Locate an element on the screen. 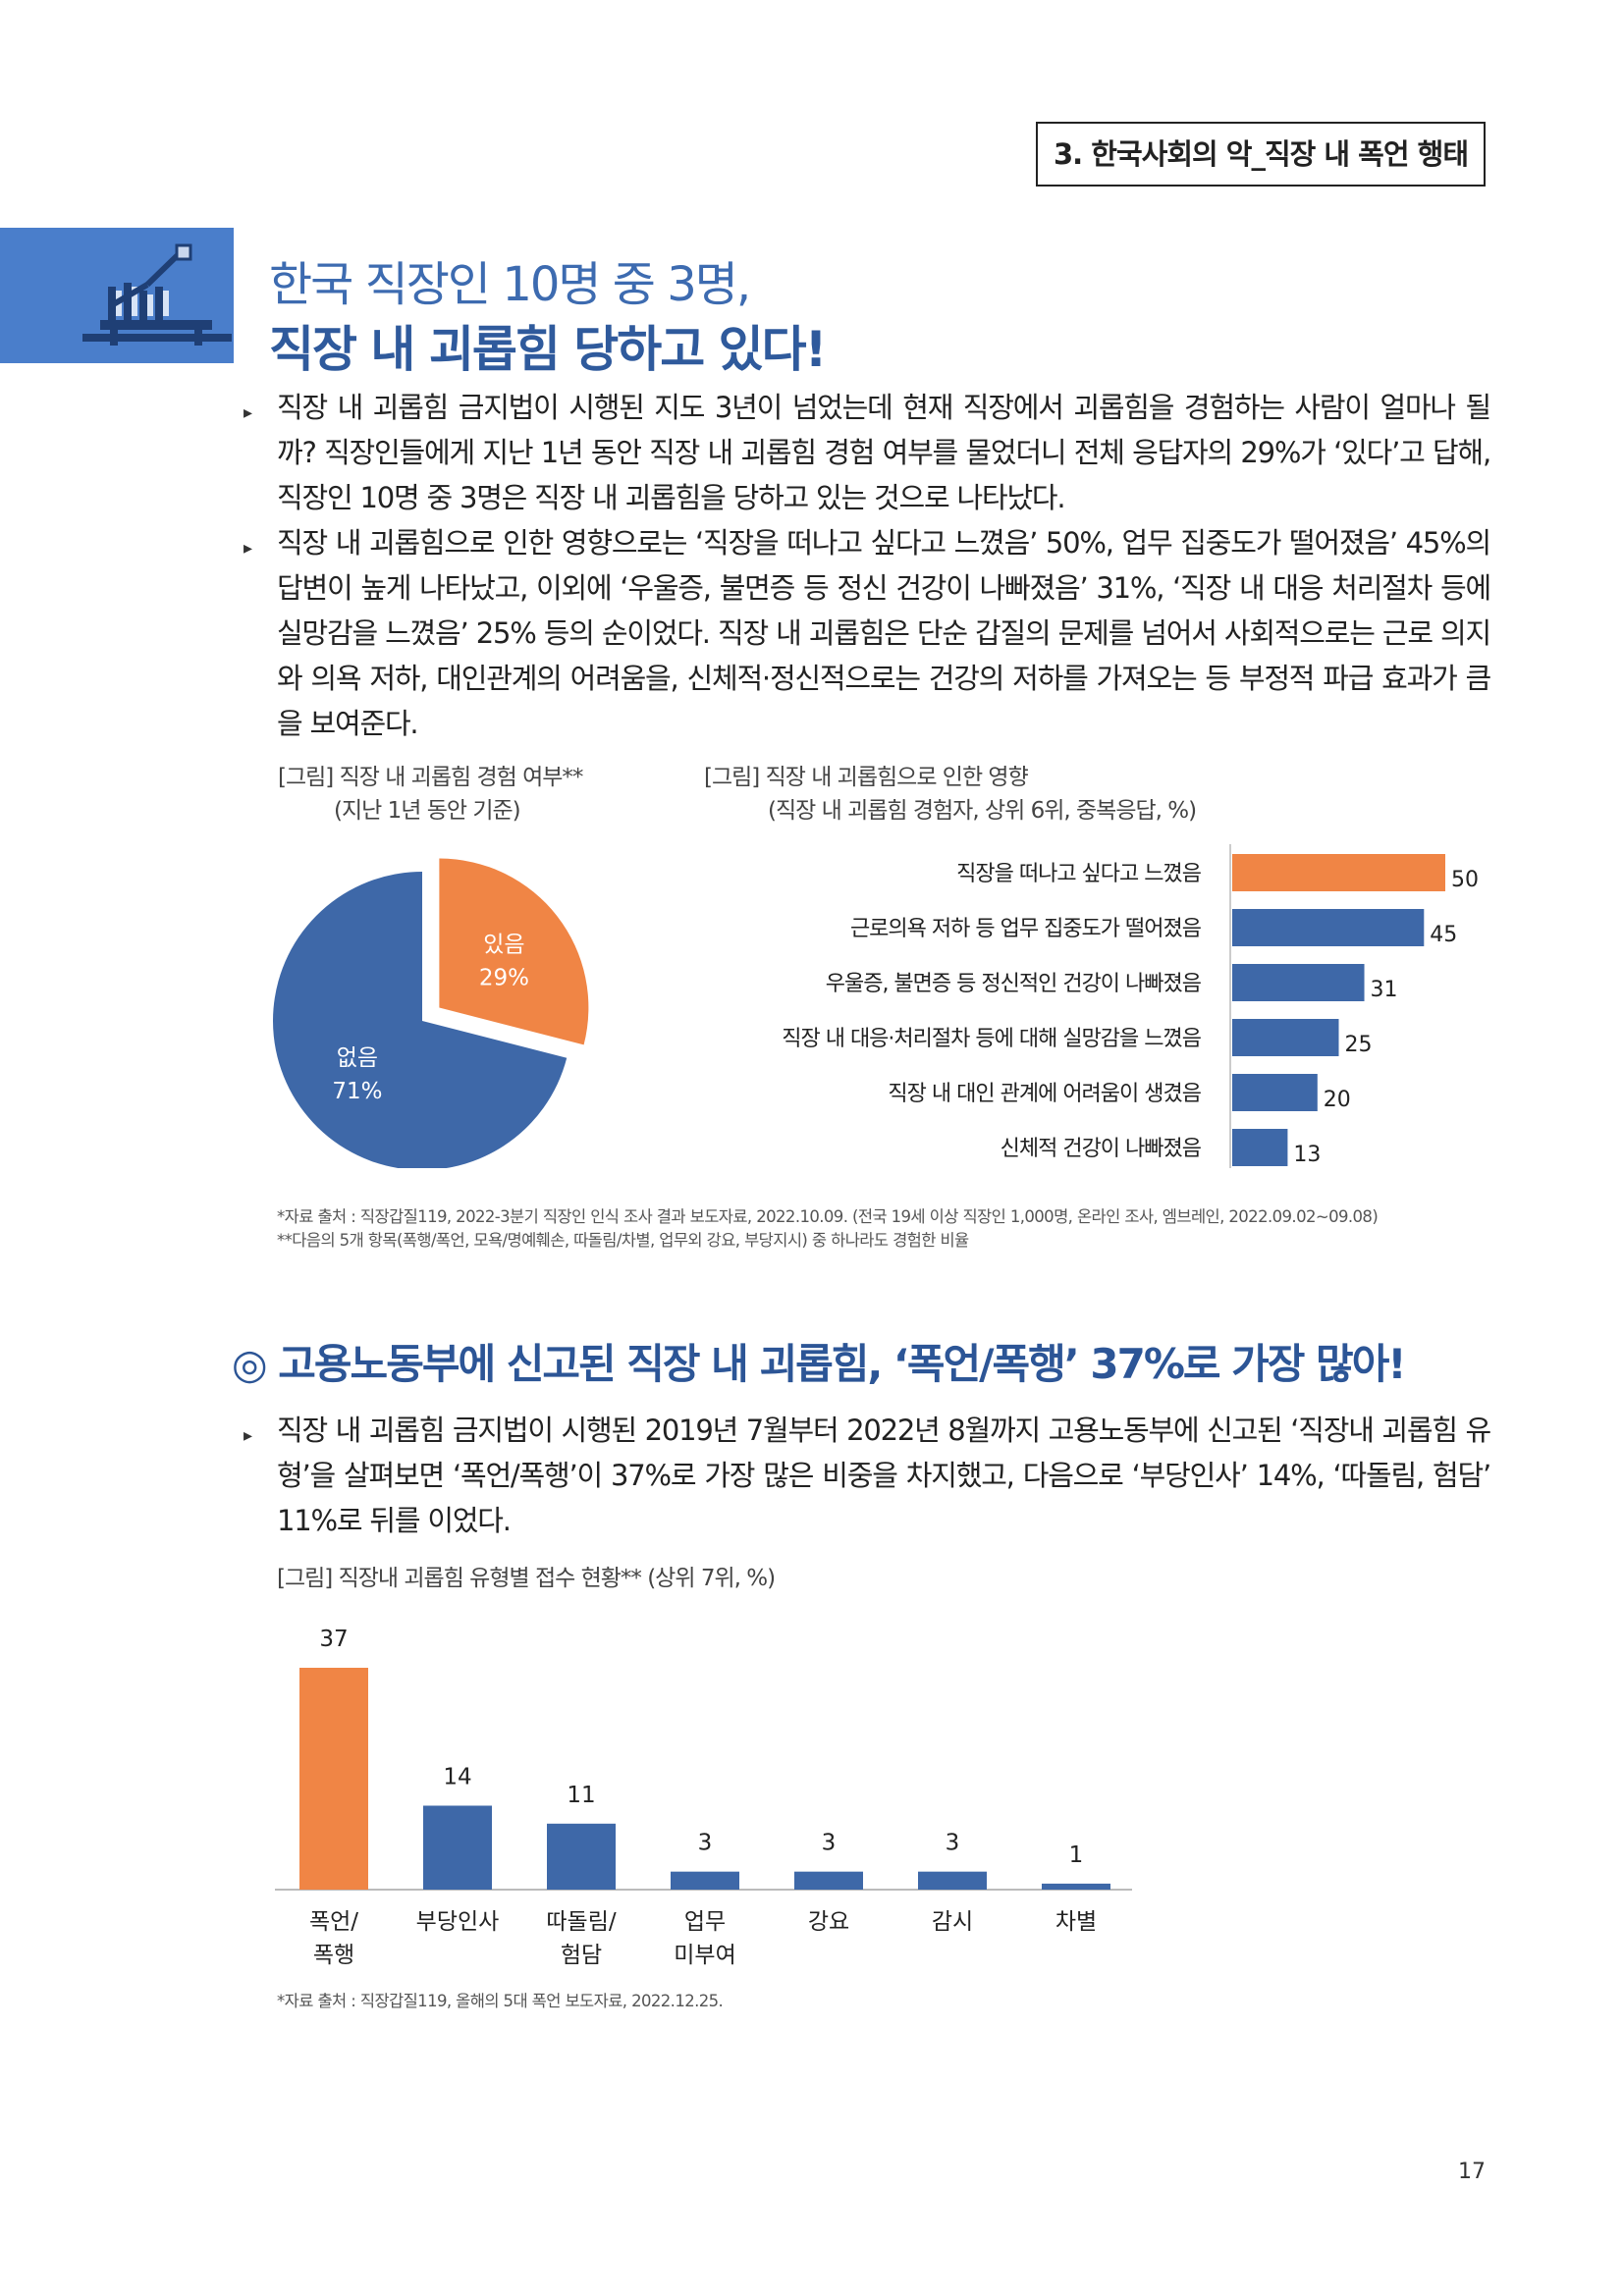 The image size is (1623, 2296). vbar-category-label: 차별 is located at coordinates (1076, 1922).